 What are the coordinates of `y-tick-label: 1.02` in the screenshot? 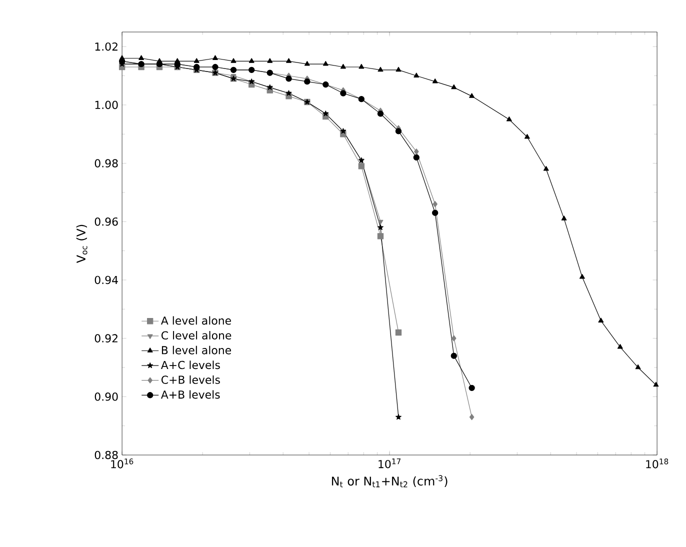 It's located at (106, 46).